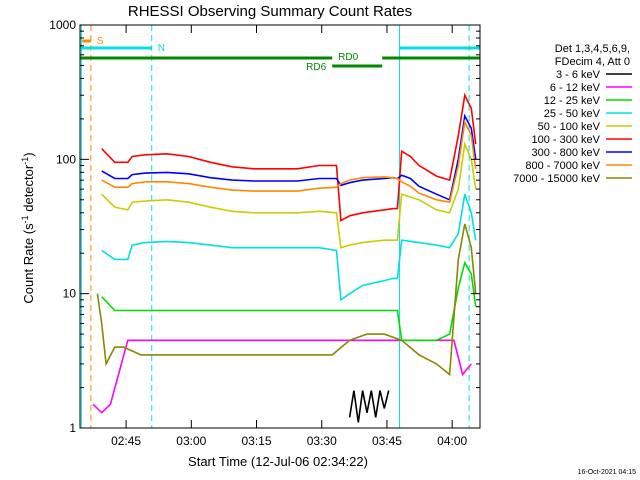 This screenshot has width=640, height=480. Describe the element at coordinates (578, 75) in the screenshot. I see `legend-label-0: 3 - 6 keV` at that location.